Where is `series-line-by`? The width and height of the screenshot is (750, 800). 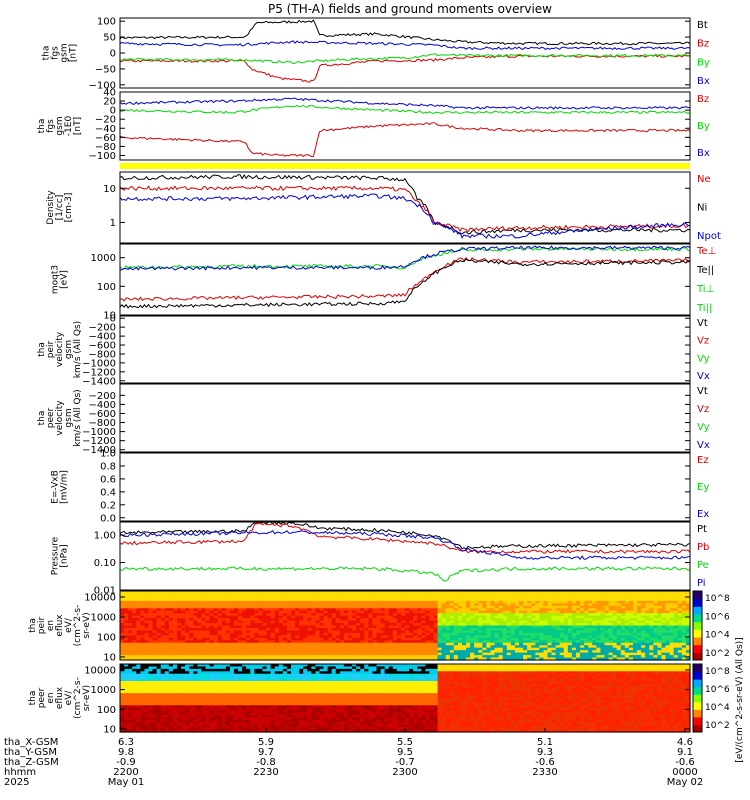 series-line-by is located at coordinates (405, 59).